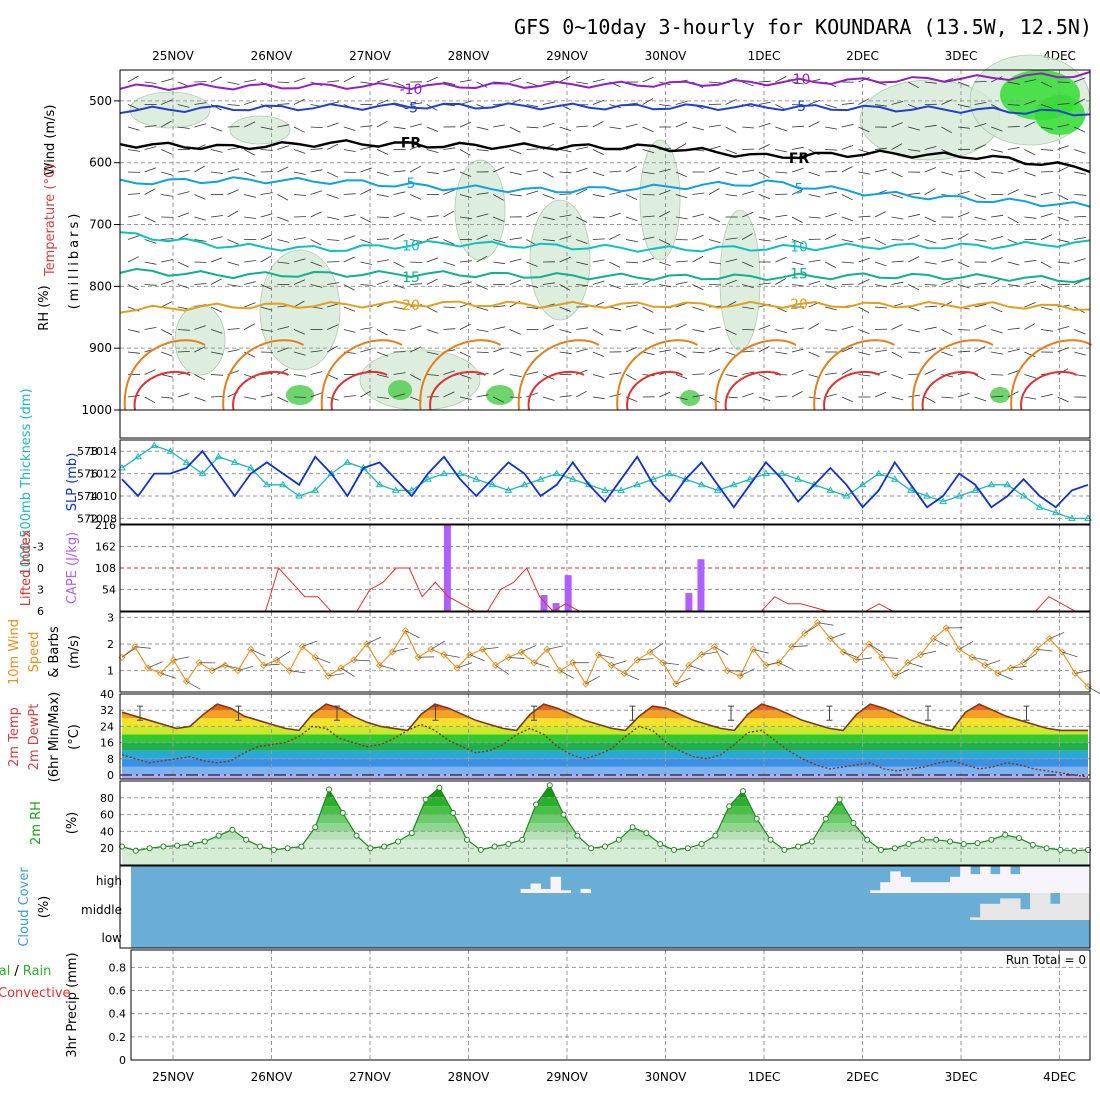 The height and width of the screenshot is (1100, 1100). What do you see at coordinates (100, 286) in the screenshot?
I see `pressure-tick-label: 800` at bounding box center [100, 286].